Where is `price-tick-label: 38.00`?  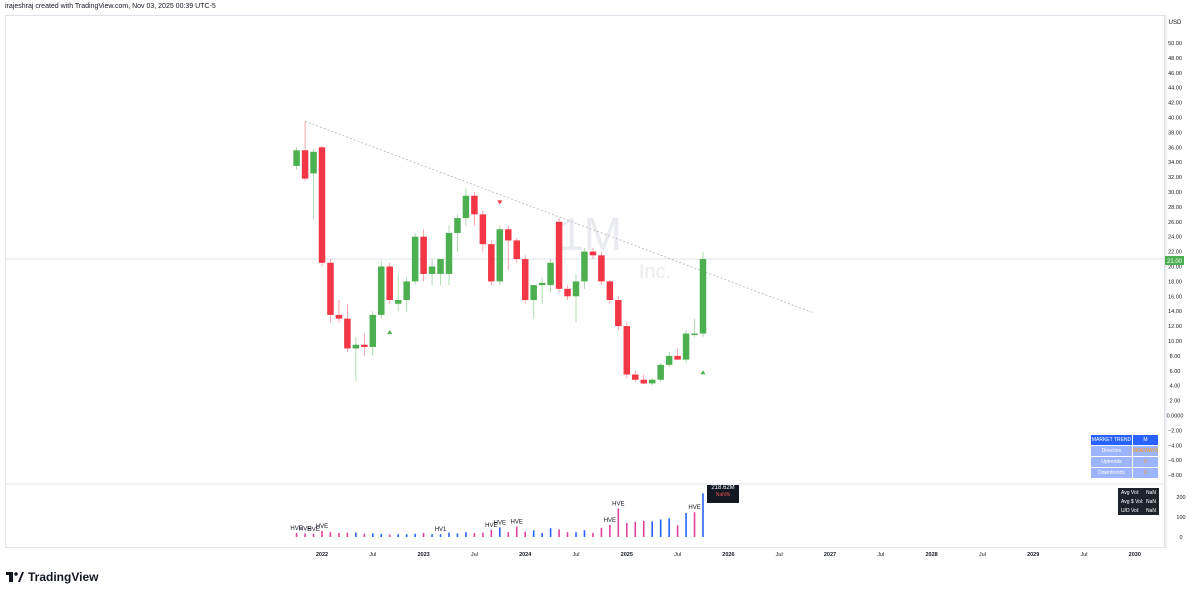 price-tick-label: 38.00 is located at coordinates (1175, 133).